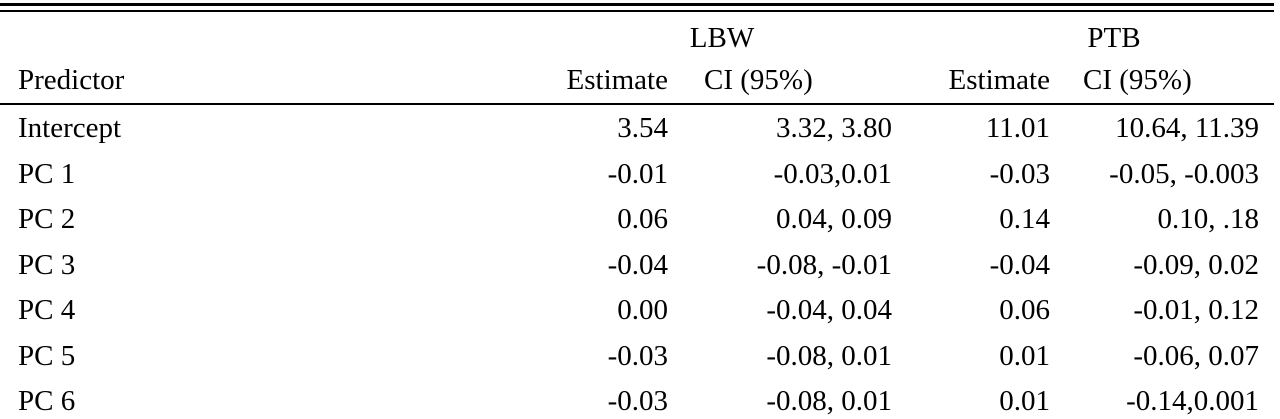  I want to click on cell-predictor: Intercept, so click(70, 128).